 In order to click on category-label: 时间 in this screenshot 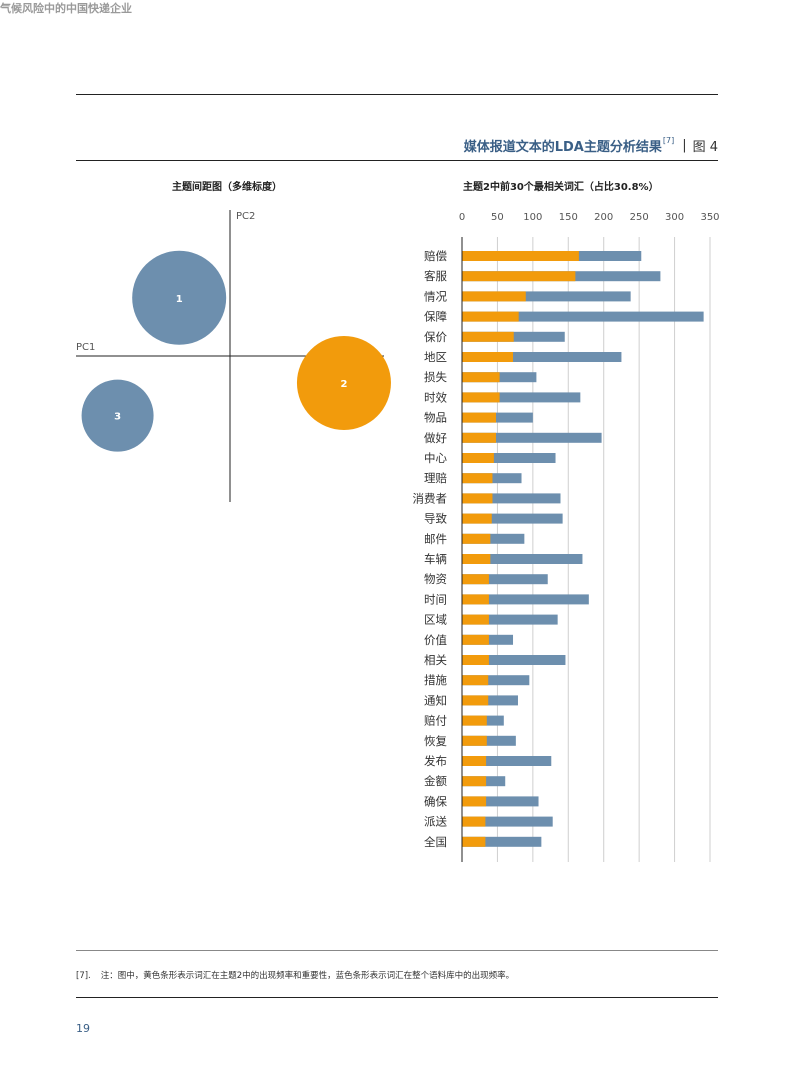, I will do `click(435, 599)`.